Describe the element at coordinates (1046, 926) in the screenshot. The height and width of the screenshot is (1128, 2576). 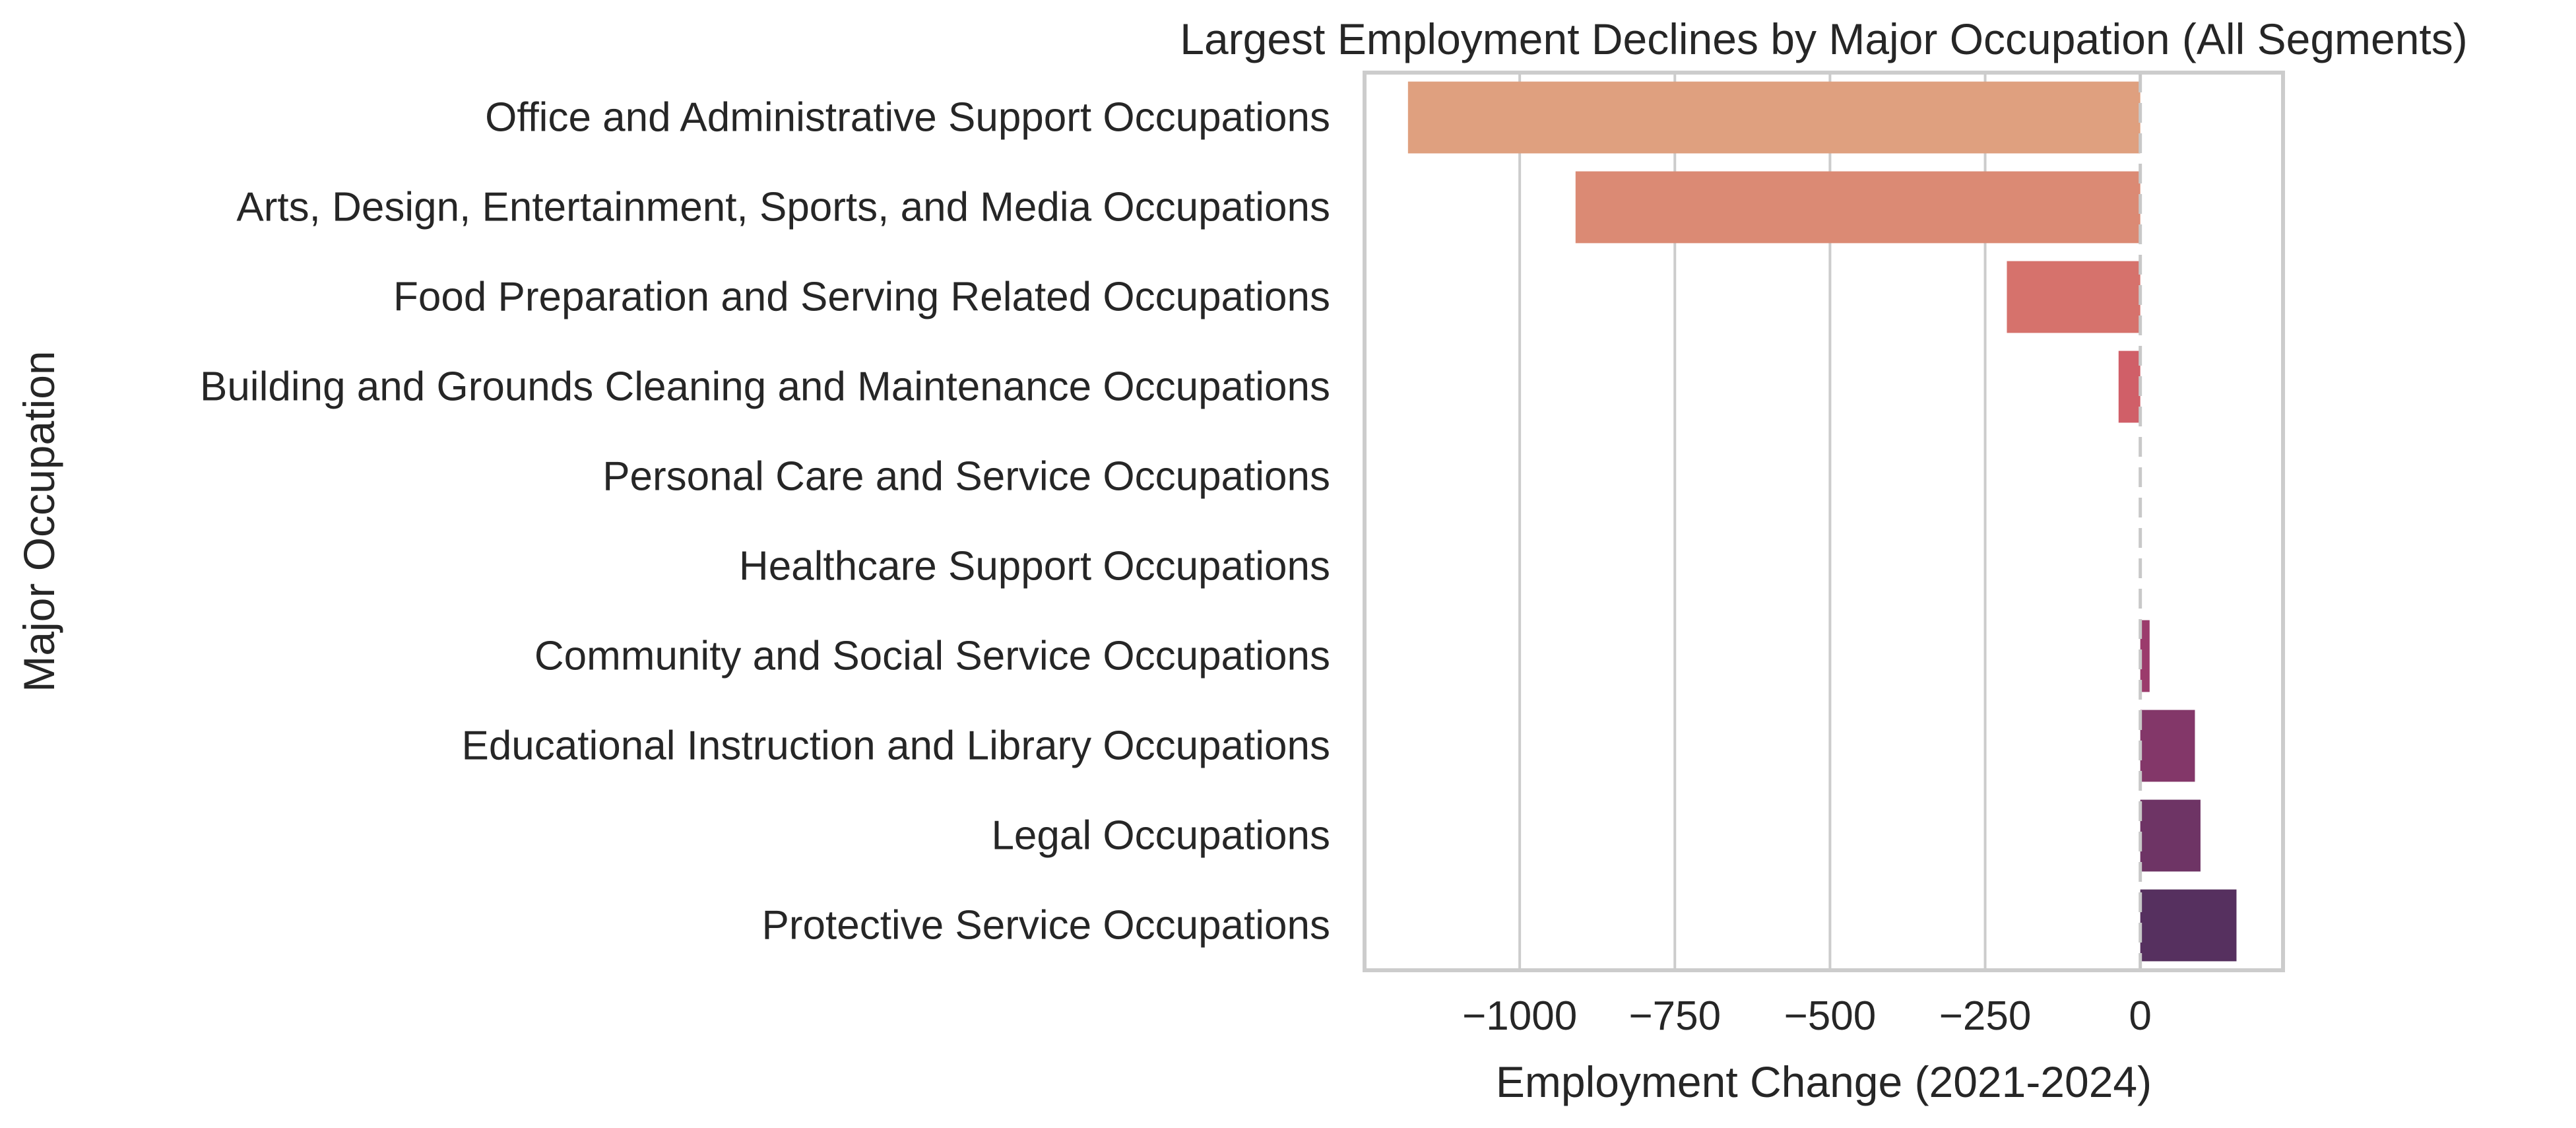
I see `category-label: Protective Service Occupations` at that location.